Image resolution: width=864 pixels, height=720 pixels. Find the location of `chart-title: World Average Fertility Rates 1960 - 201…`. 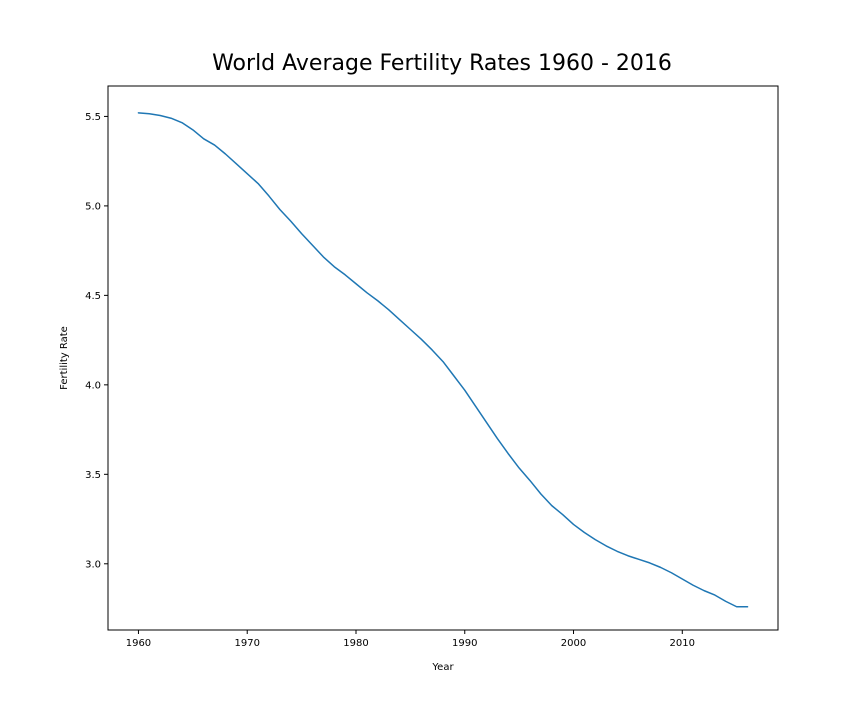

chart-title: World Average Fertility Rates 1960 - 201… is located at coordinates (442, 63).